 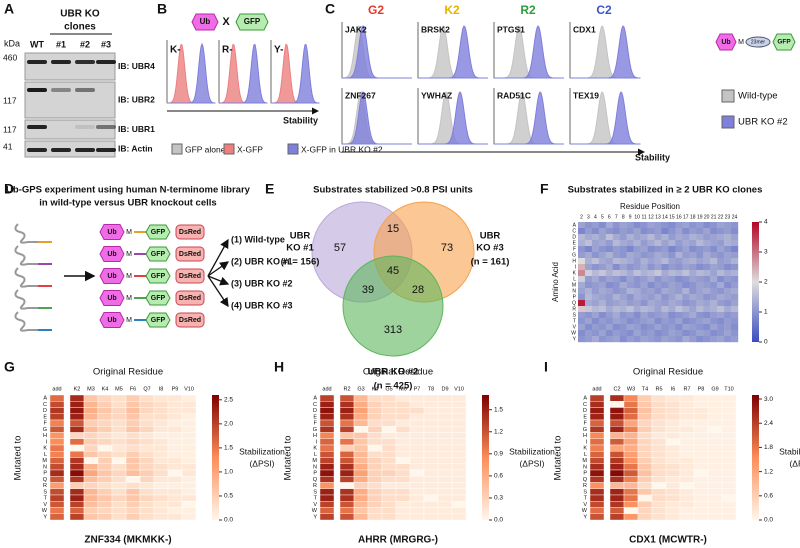 I want to click on arrow, so click(x=218, y=291).